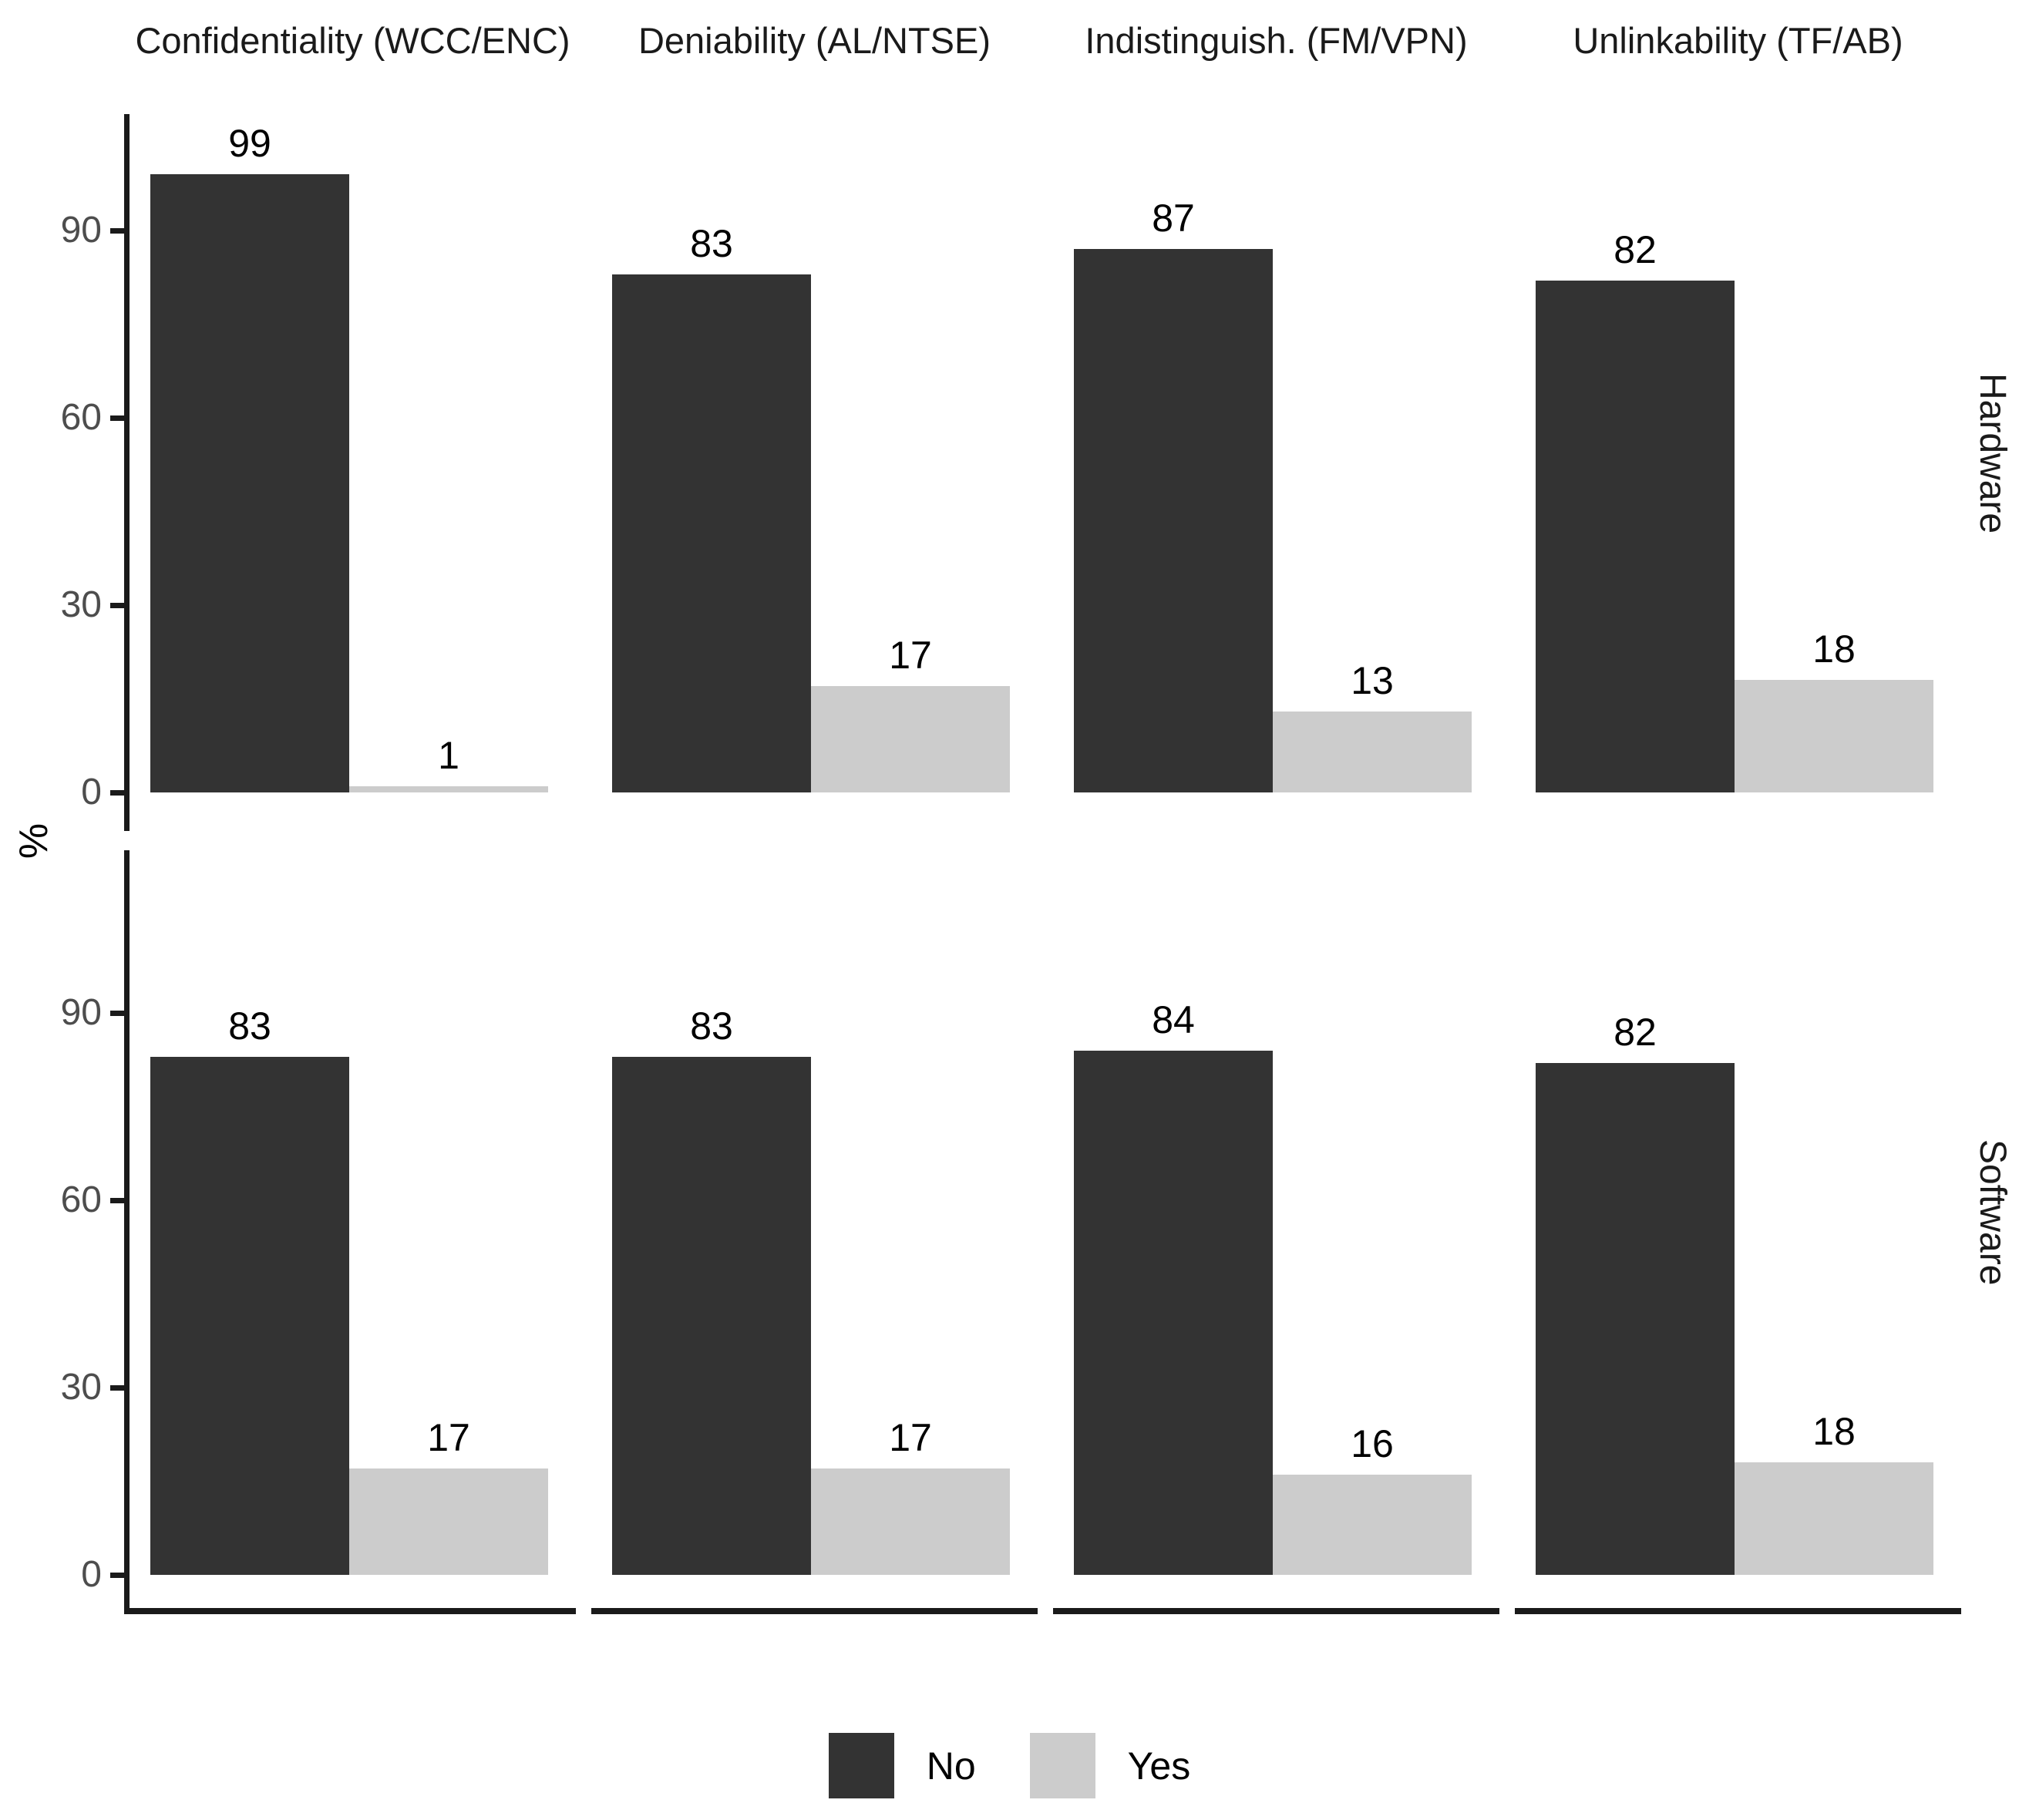 Image resolution: width=2019 pixels, height=1820 pixels. Describe the element at coordinates (951, 1766) in the screenshot. I see `legend-no-label: No` at that location.